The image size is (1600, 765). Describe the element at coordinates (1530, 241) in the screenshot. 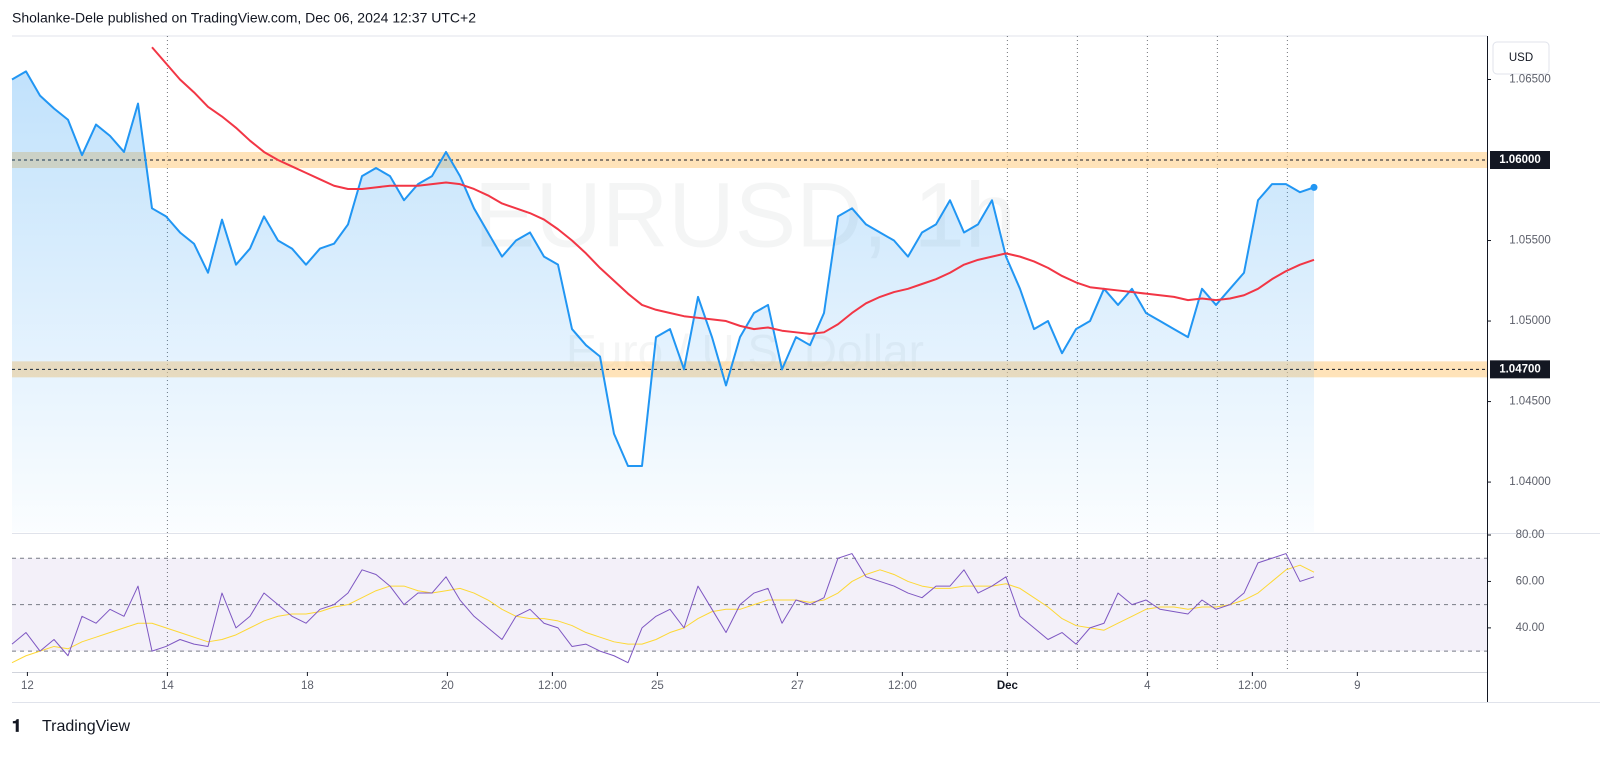

I see `y-tick-label: 1.05500` at that location.